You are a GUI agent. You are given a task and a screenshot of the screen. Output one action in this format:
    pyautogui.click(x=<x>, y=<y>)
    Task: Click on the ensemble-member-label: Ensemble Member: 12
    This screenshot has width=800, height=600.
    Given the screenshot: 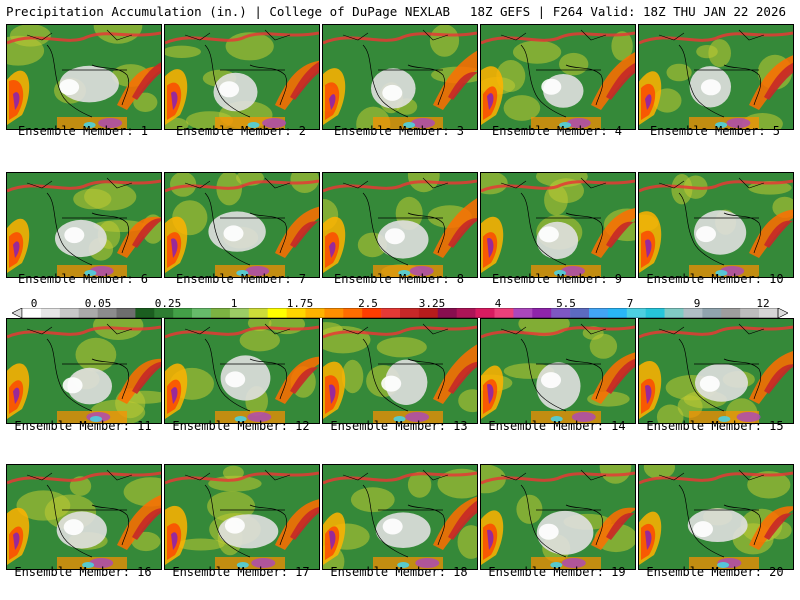 What is the action you would take?
    pyautogui.click(x=241, y=426)
    